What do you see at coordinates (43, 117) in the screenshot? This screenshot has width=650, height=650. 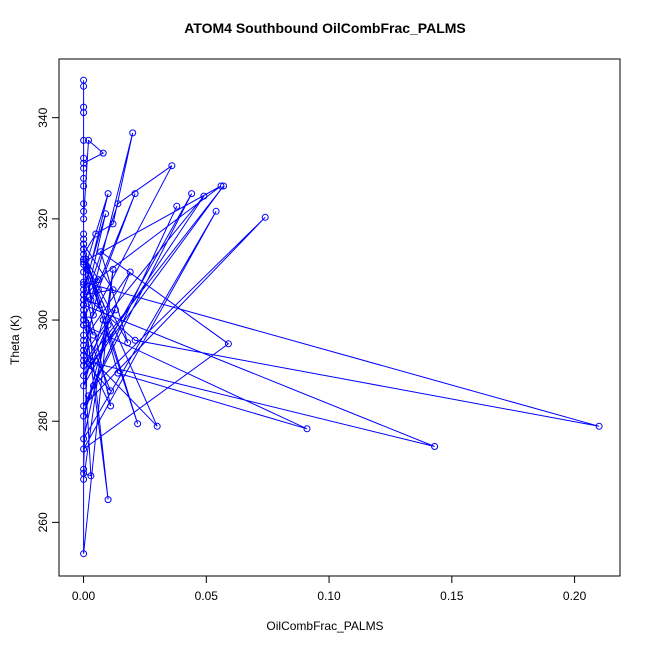 I see `y-tick-label: 340` at bounding box center [43, 117].